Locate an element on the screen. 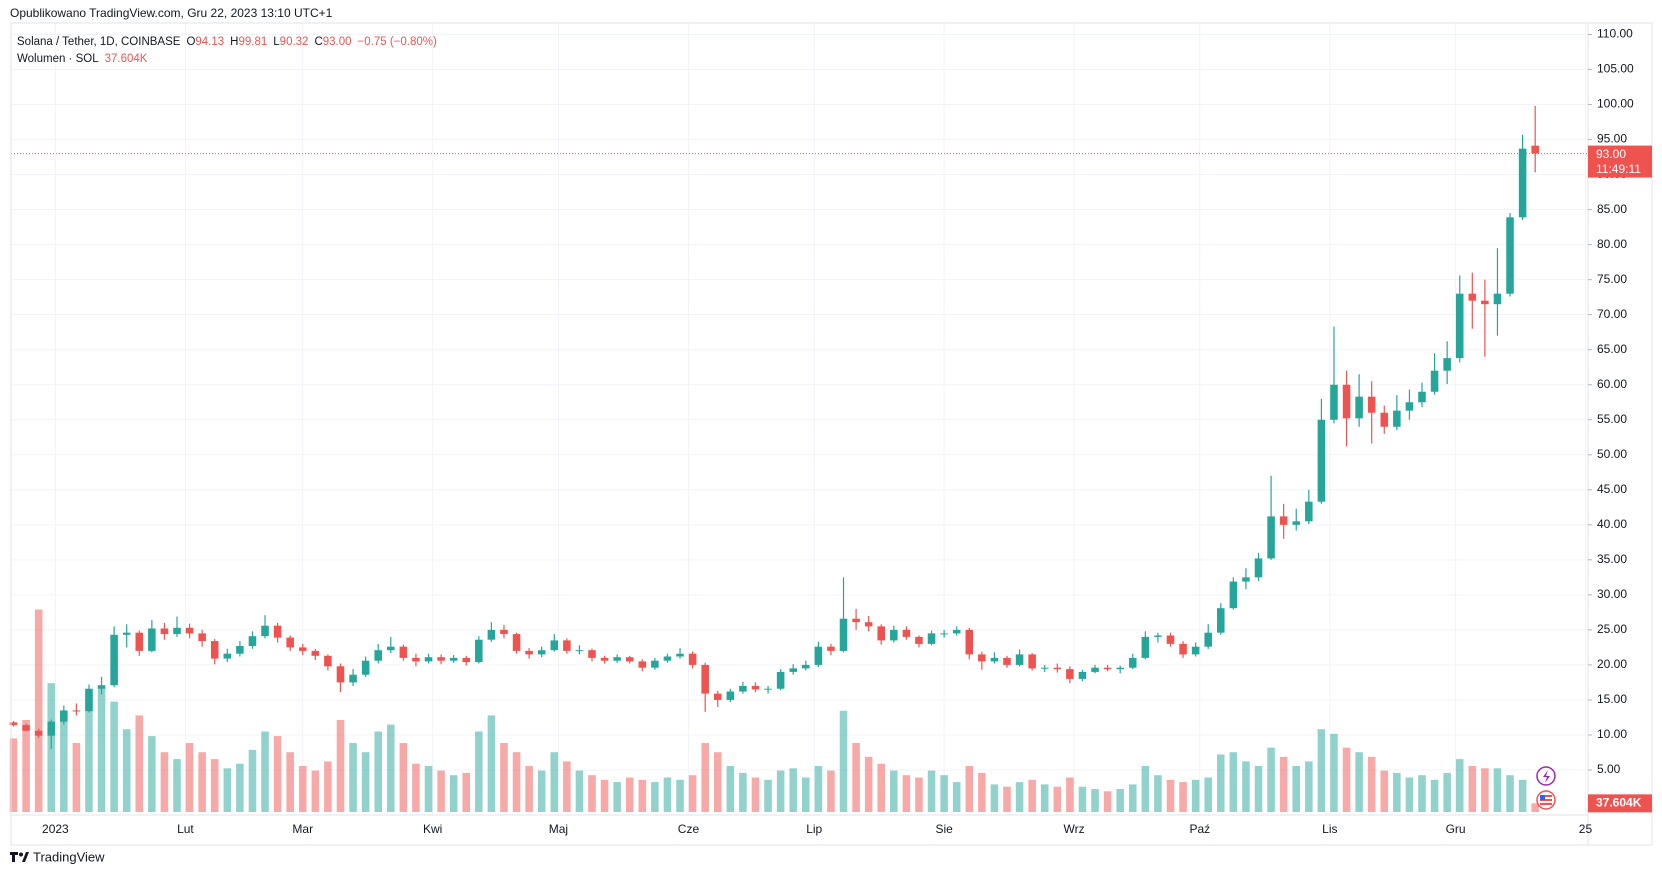 Image resolution: width=1662 pixels, height=876 pixels. flag-icon is located at coordinates (1546, 800).